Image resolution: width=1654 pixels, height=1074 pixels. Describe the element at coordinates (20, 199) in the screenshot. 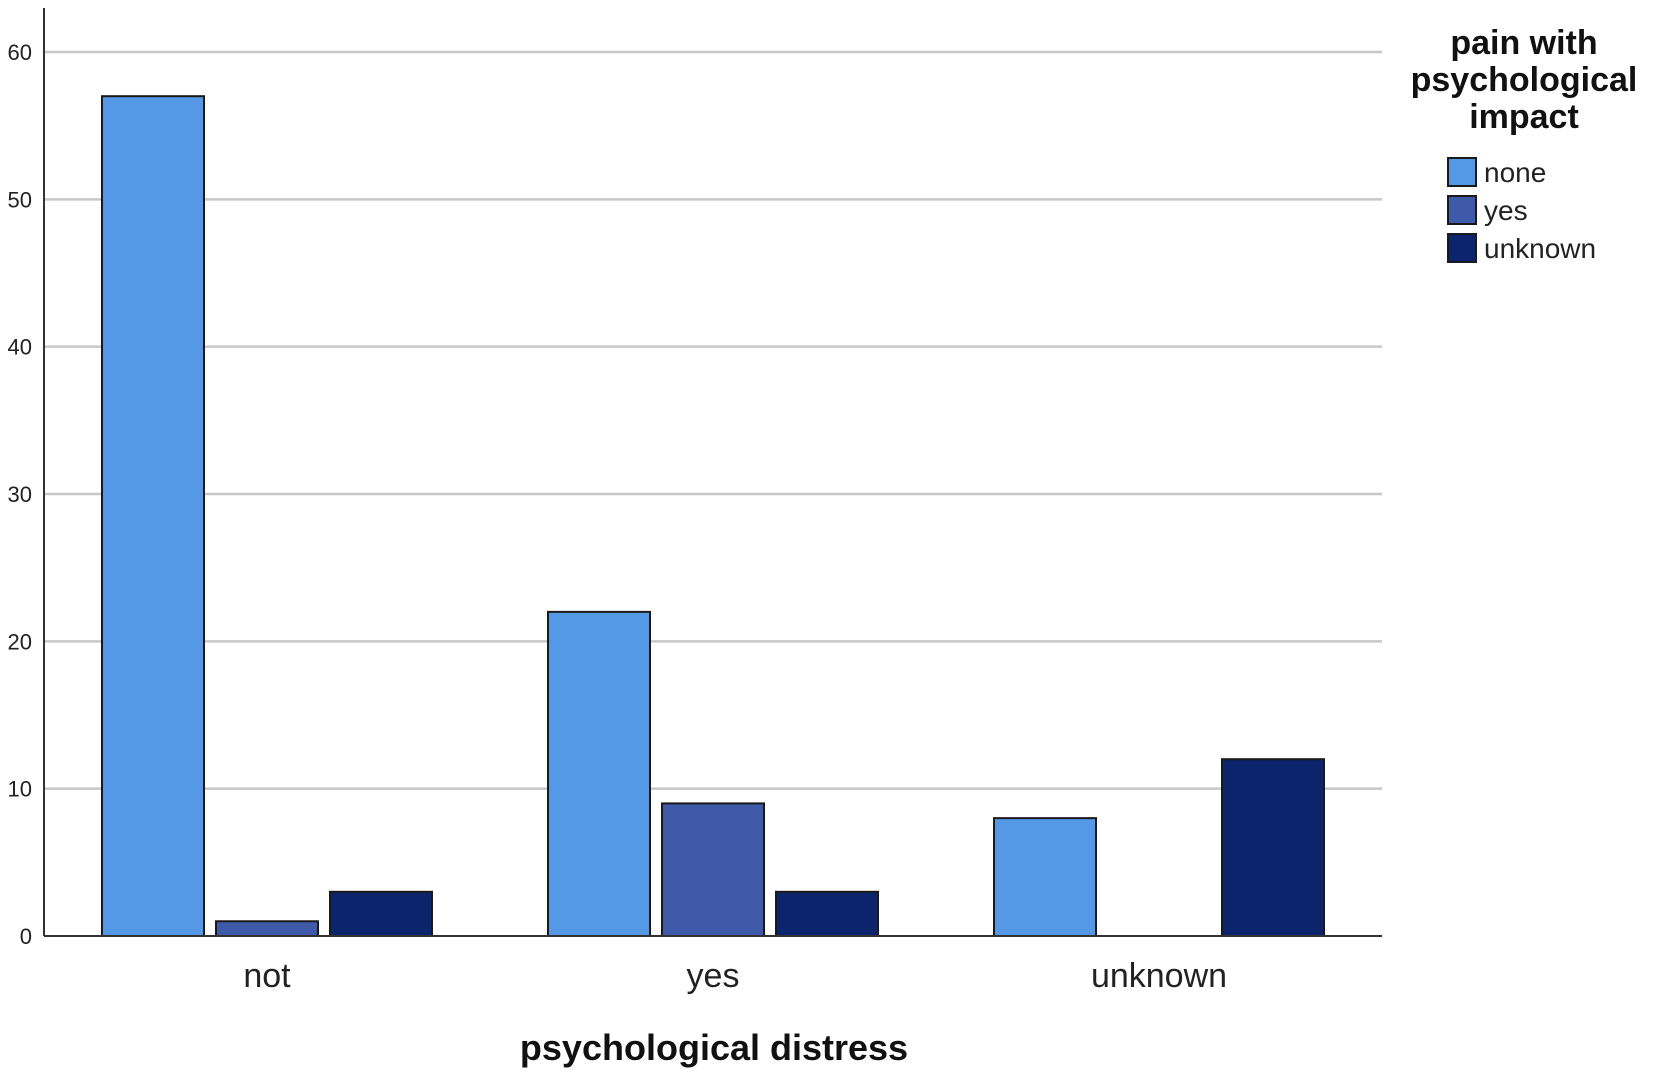

I see `y-tick-label: 50` at that location.